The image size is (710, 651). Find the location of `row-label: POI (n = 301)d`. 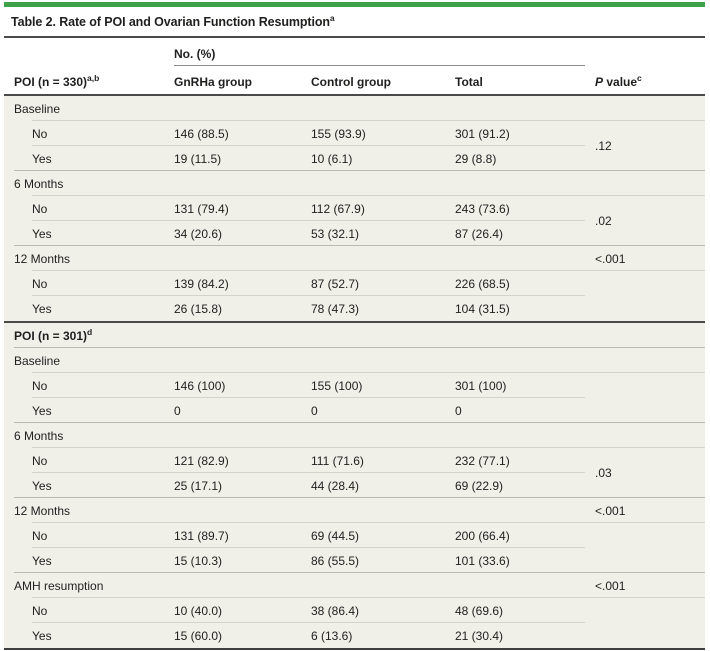

row-label: POI (n = 301)d is located at coordinates (84, 334).